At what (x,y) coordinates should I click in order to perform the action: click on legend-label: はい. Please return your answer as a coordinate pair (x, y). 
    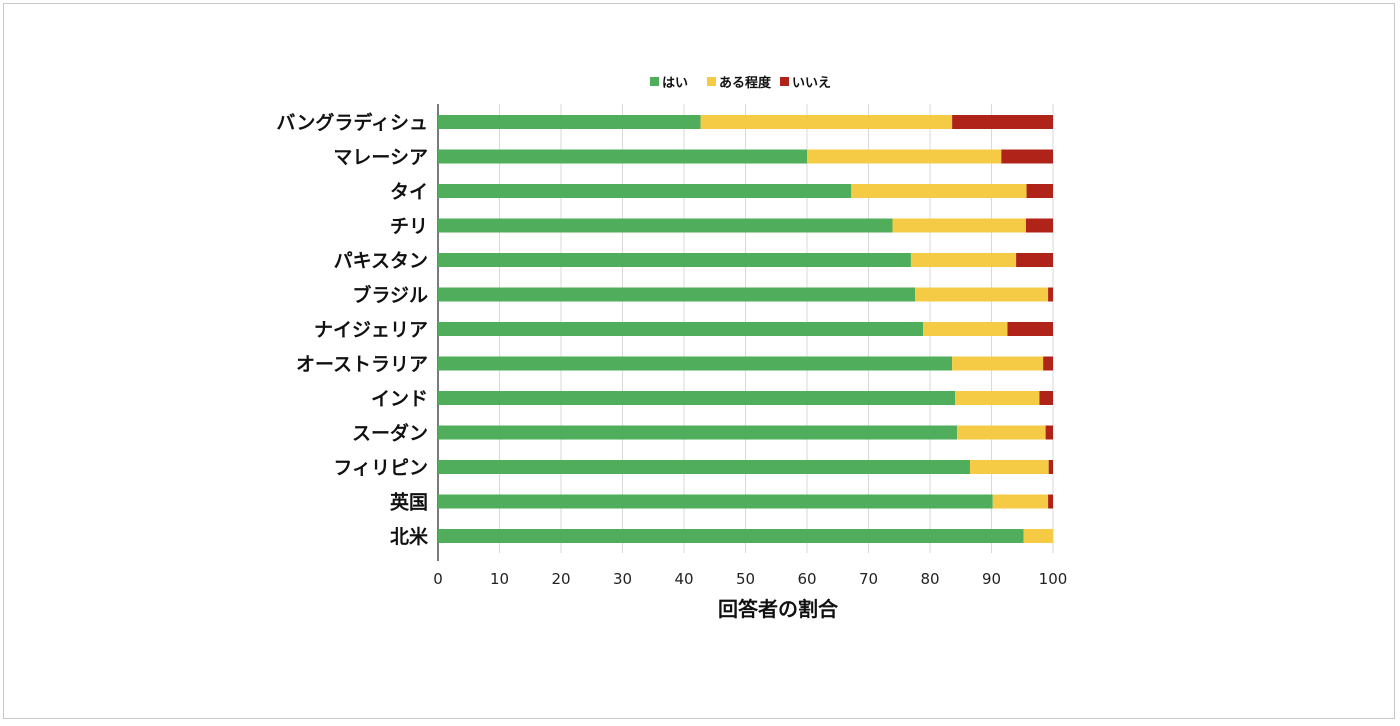
    Looking at the image, I should click on (675, 83).